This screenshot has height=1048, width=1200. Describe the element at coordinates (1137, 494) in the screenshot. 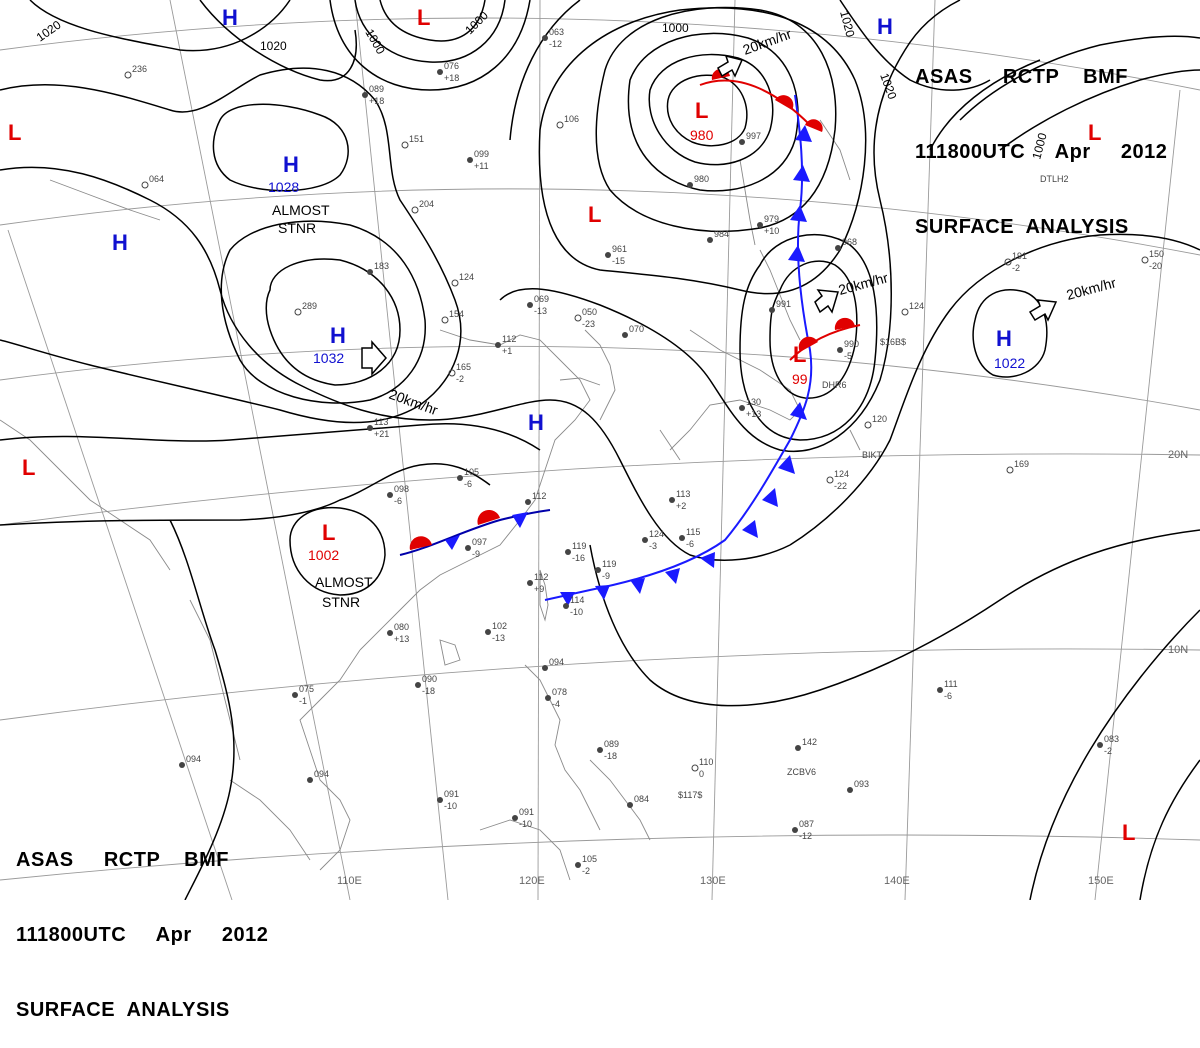

I see `meridian-160e` at that location.